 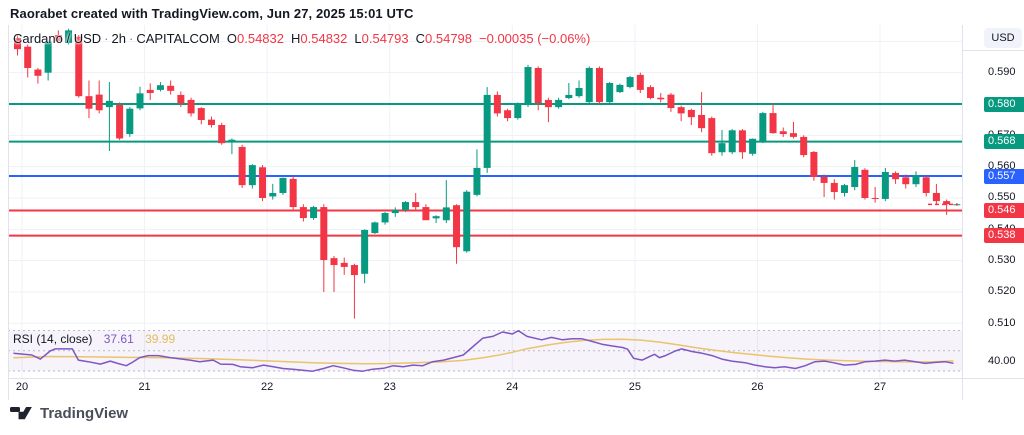 I want to click on price-level-badge: 0.568, so click(x=1004, y=142).